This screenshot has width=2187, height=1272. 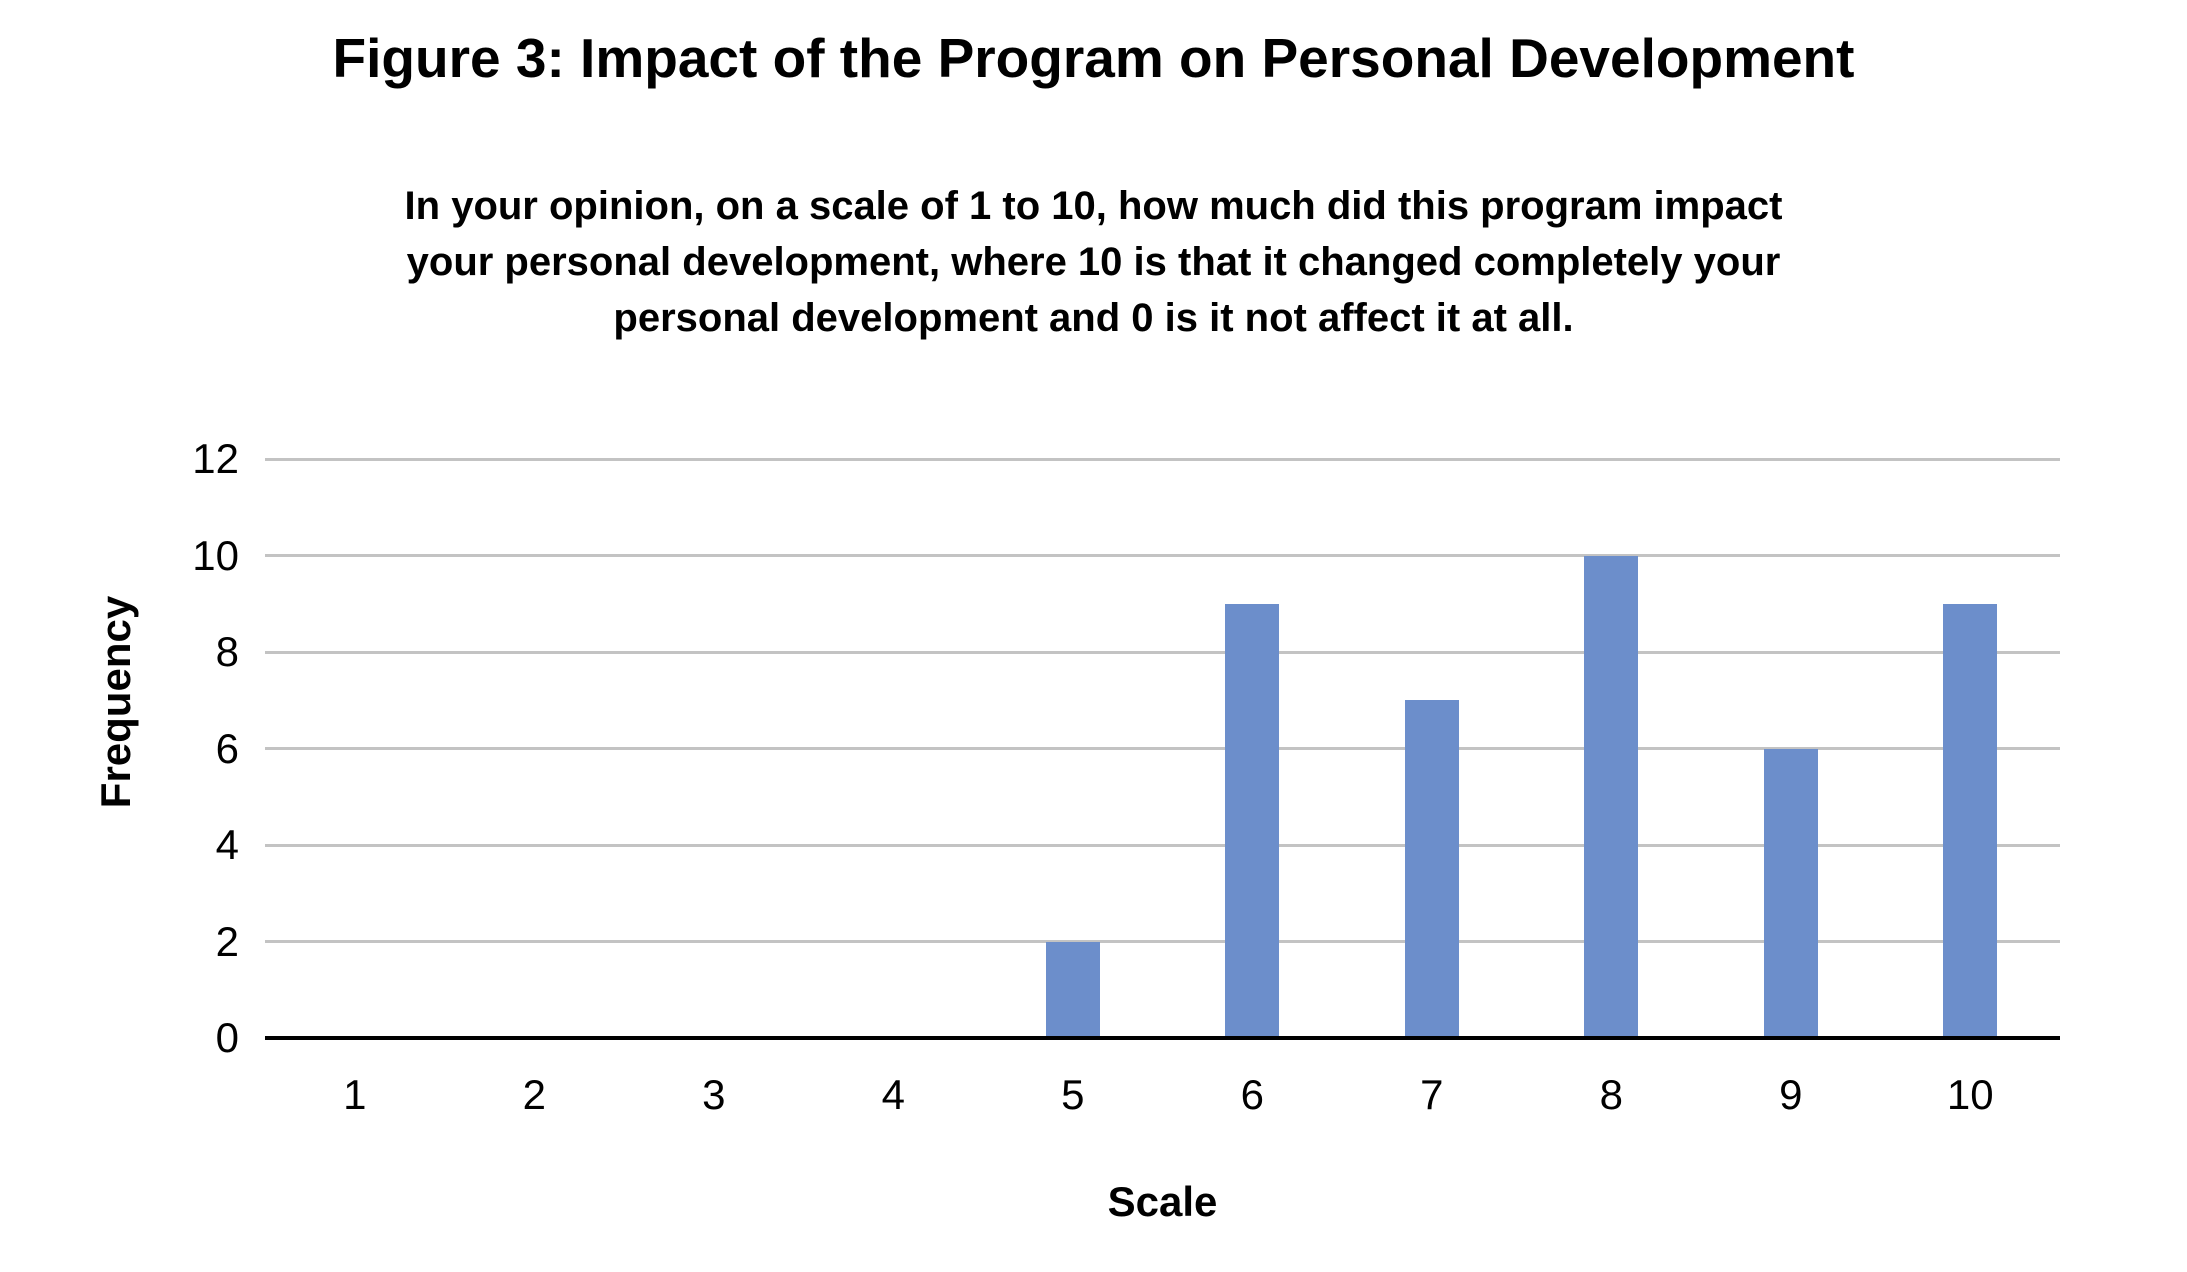 What do you see at coordinates (227, 748) in the screenshot?
I see `y-tick-label-6: 6` at bounding box center [227, 748].